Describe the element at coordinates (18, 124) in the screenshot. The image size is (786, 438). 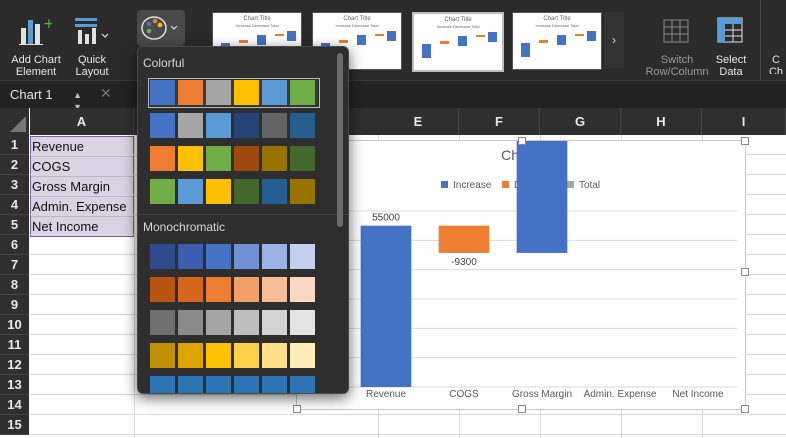
I see `corner-triangle-icon` at that location.